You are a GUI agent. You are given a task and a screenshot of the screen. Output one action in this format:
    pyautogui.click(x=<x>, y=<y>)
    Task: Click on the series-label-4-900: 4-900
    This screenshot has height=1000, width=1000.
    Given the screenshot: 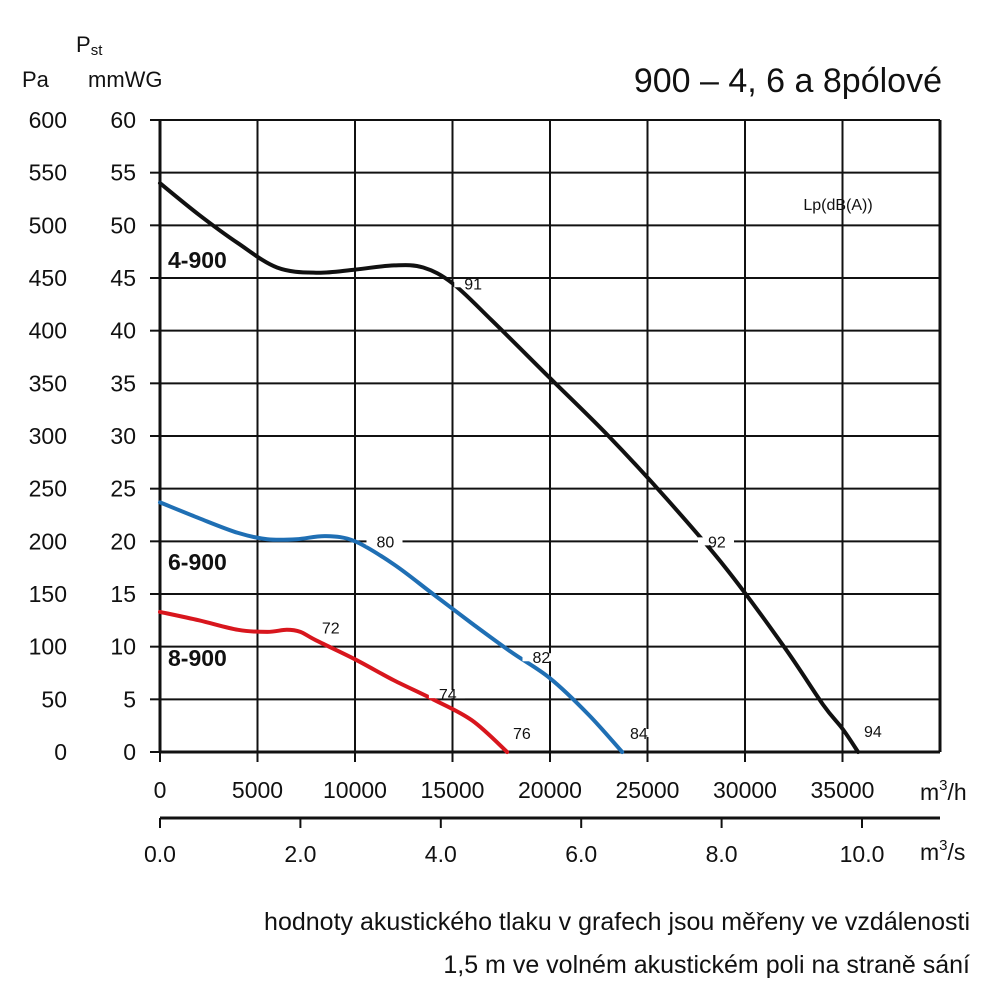 What is the action you would take?
    pyautogui.click(x=197, y=260)
    